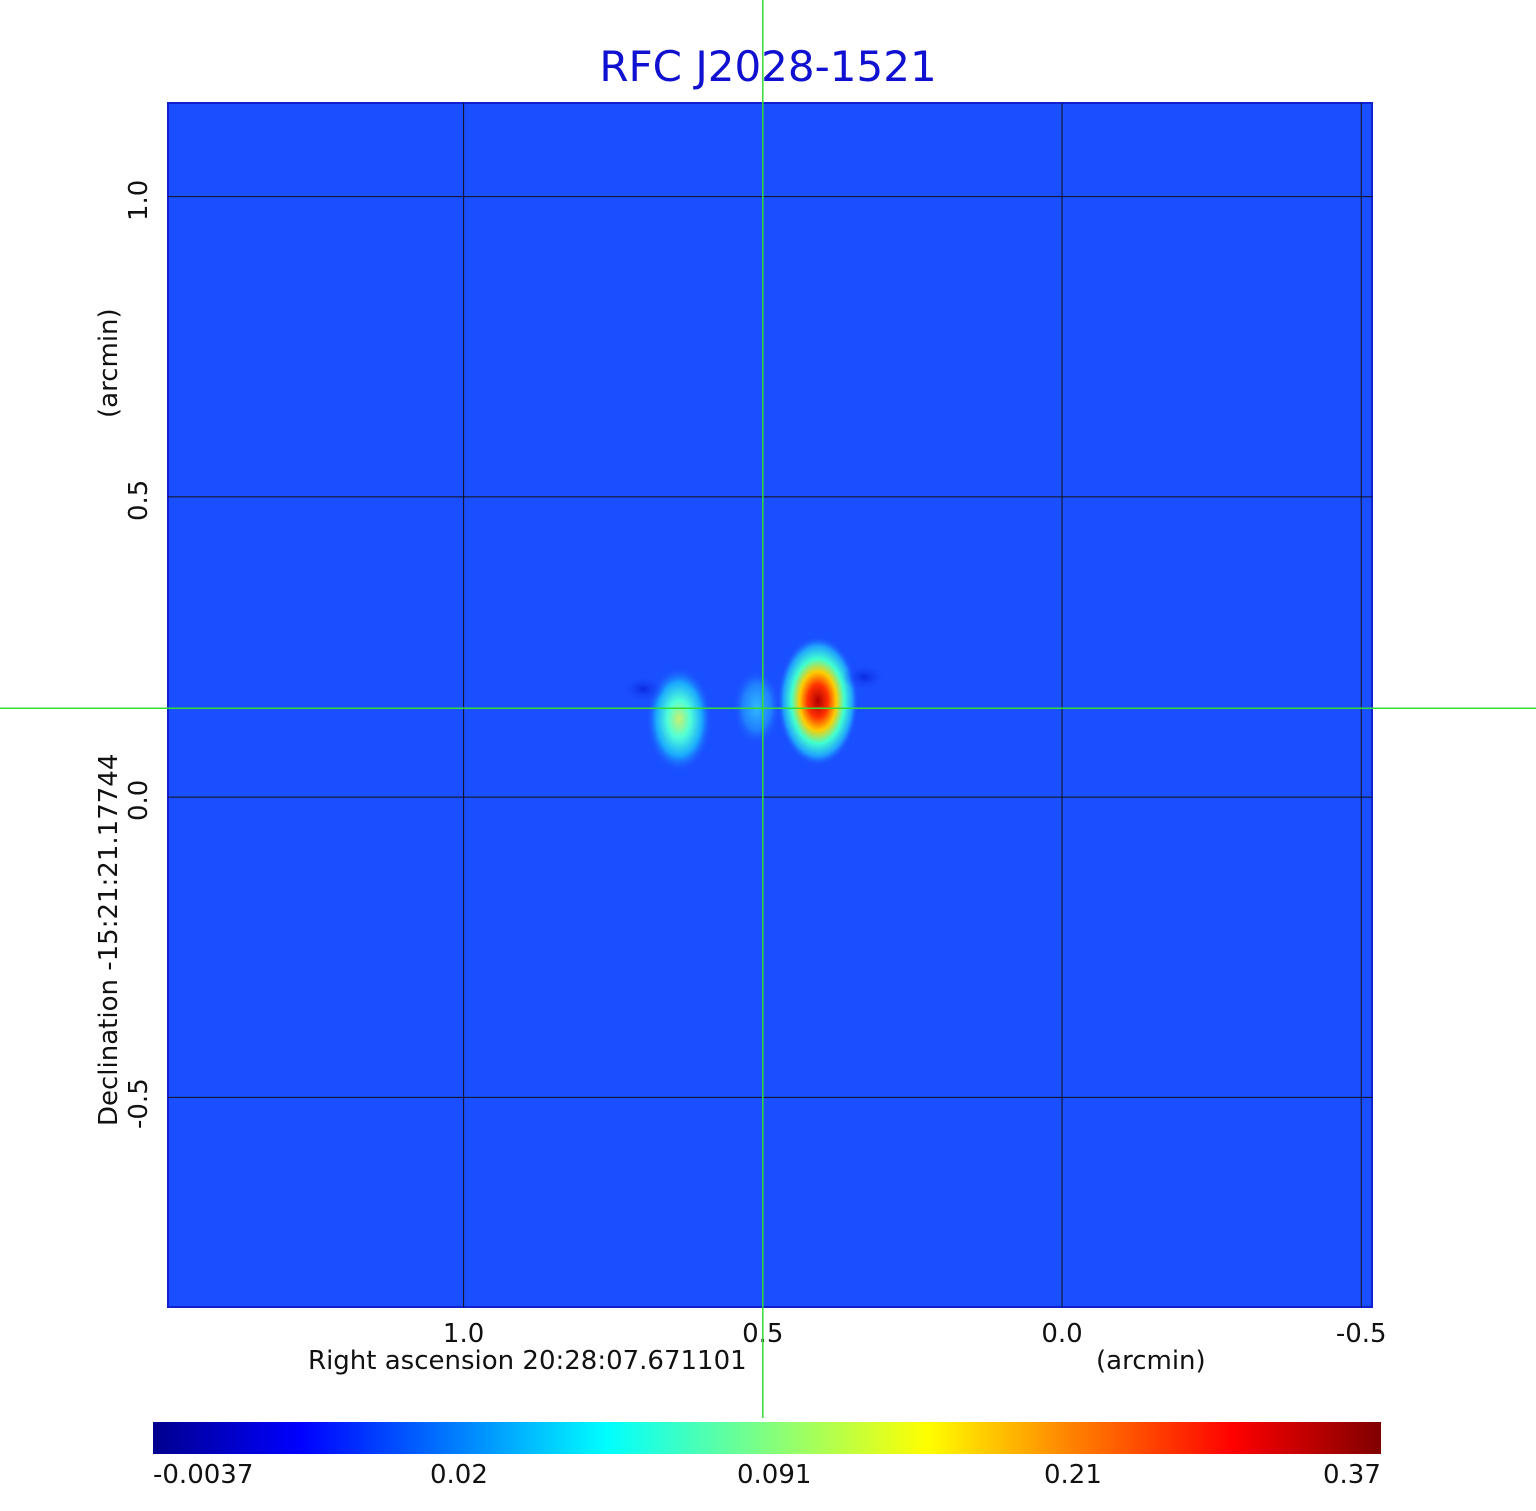 The height and width of the screenshot is (1511, 1536). What do you see at coordinates (459, 1475) in the screenshot?
I see `colorbar-tick-1: 0.02` at bounding box center [459, 1475].